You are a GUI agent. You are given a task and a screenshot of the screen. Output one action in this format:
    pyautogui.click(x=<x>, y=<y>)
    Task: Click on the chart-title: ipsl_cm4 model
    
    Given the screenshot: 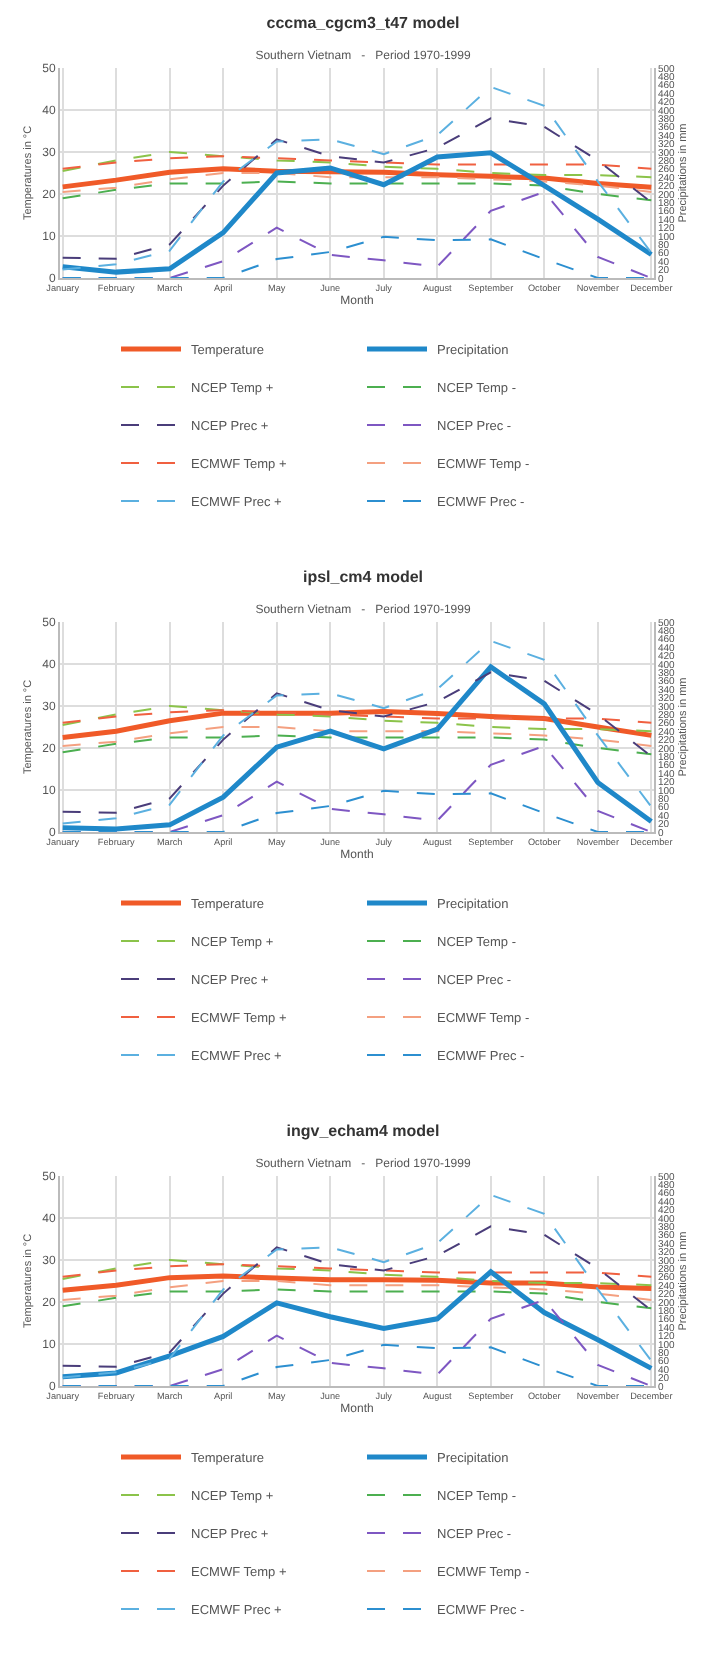 What is the action you would take?
    pyautogui.click(x=363, y=576)
    